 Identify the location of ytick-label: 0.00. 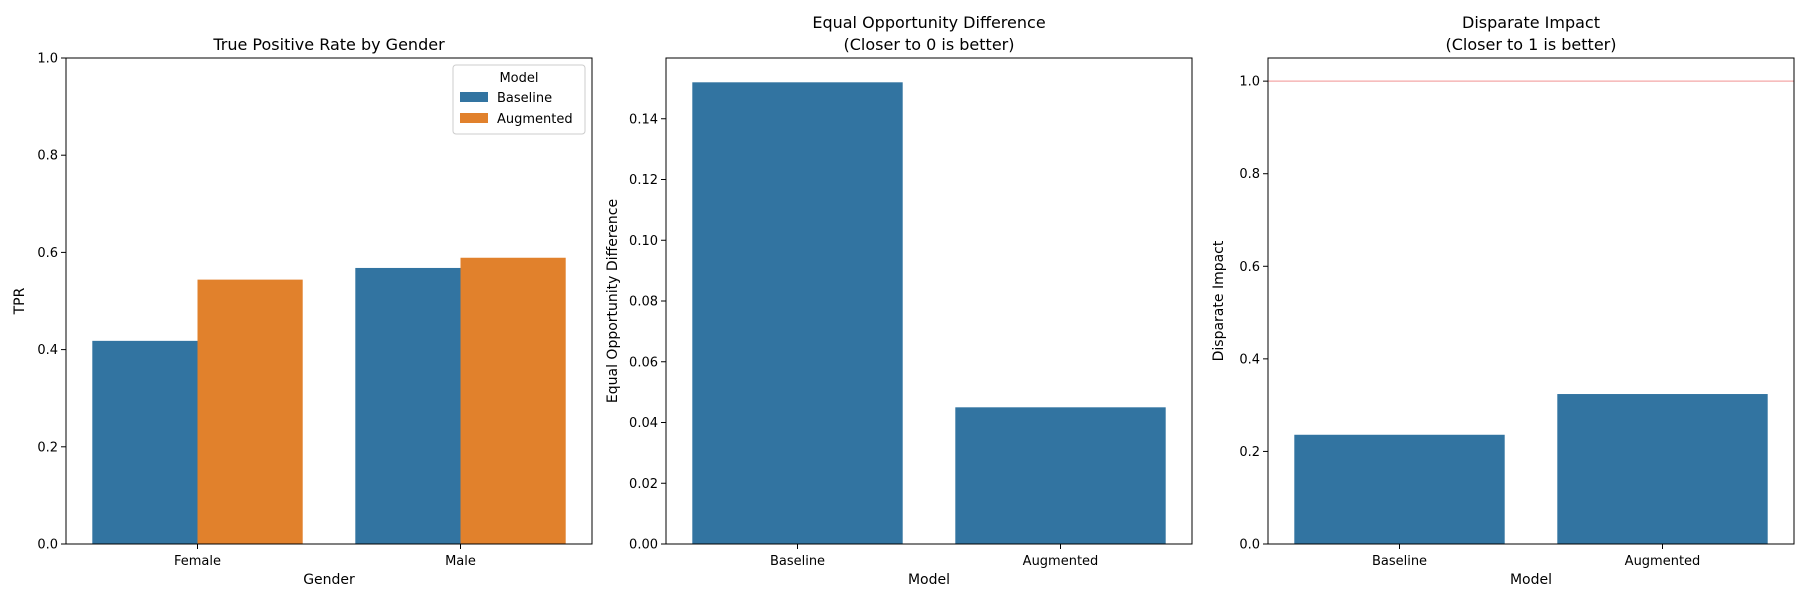
(643, 545).